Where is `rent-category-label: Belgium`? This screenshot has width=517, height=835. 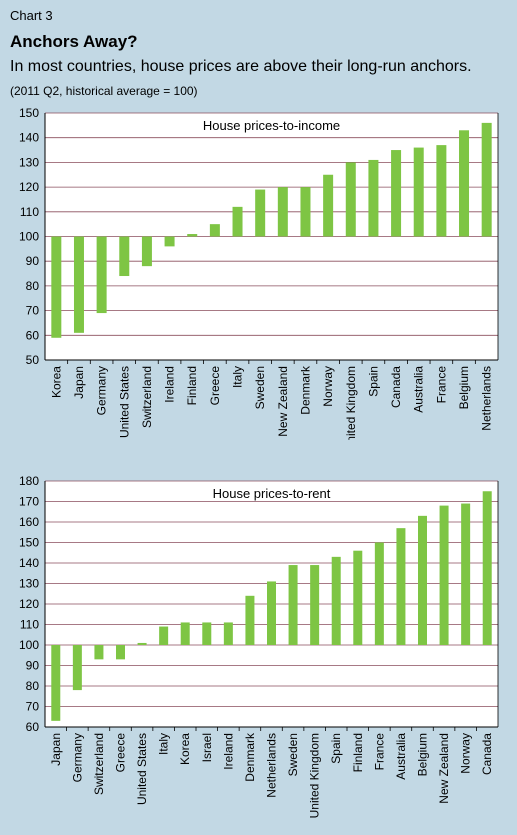 rent-category-label: Belgium is located at coordinates (423, 754).